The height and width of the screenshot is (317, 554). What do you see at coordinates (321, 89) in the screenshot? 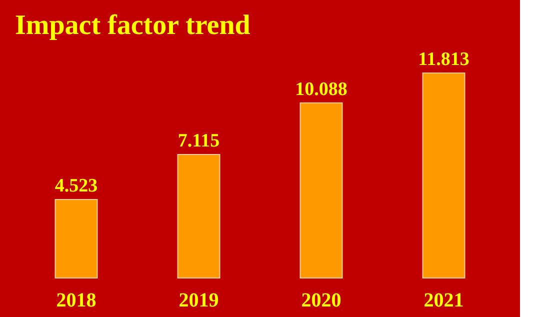
I see `data-label: 10.088` at bounding box center [321, 89].